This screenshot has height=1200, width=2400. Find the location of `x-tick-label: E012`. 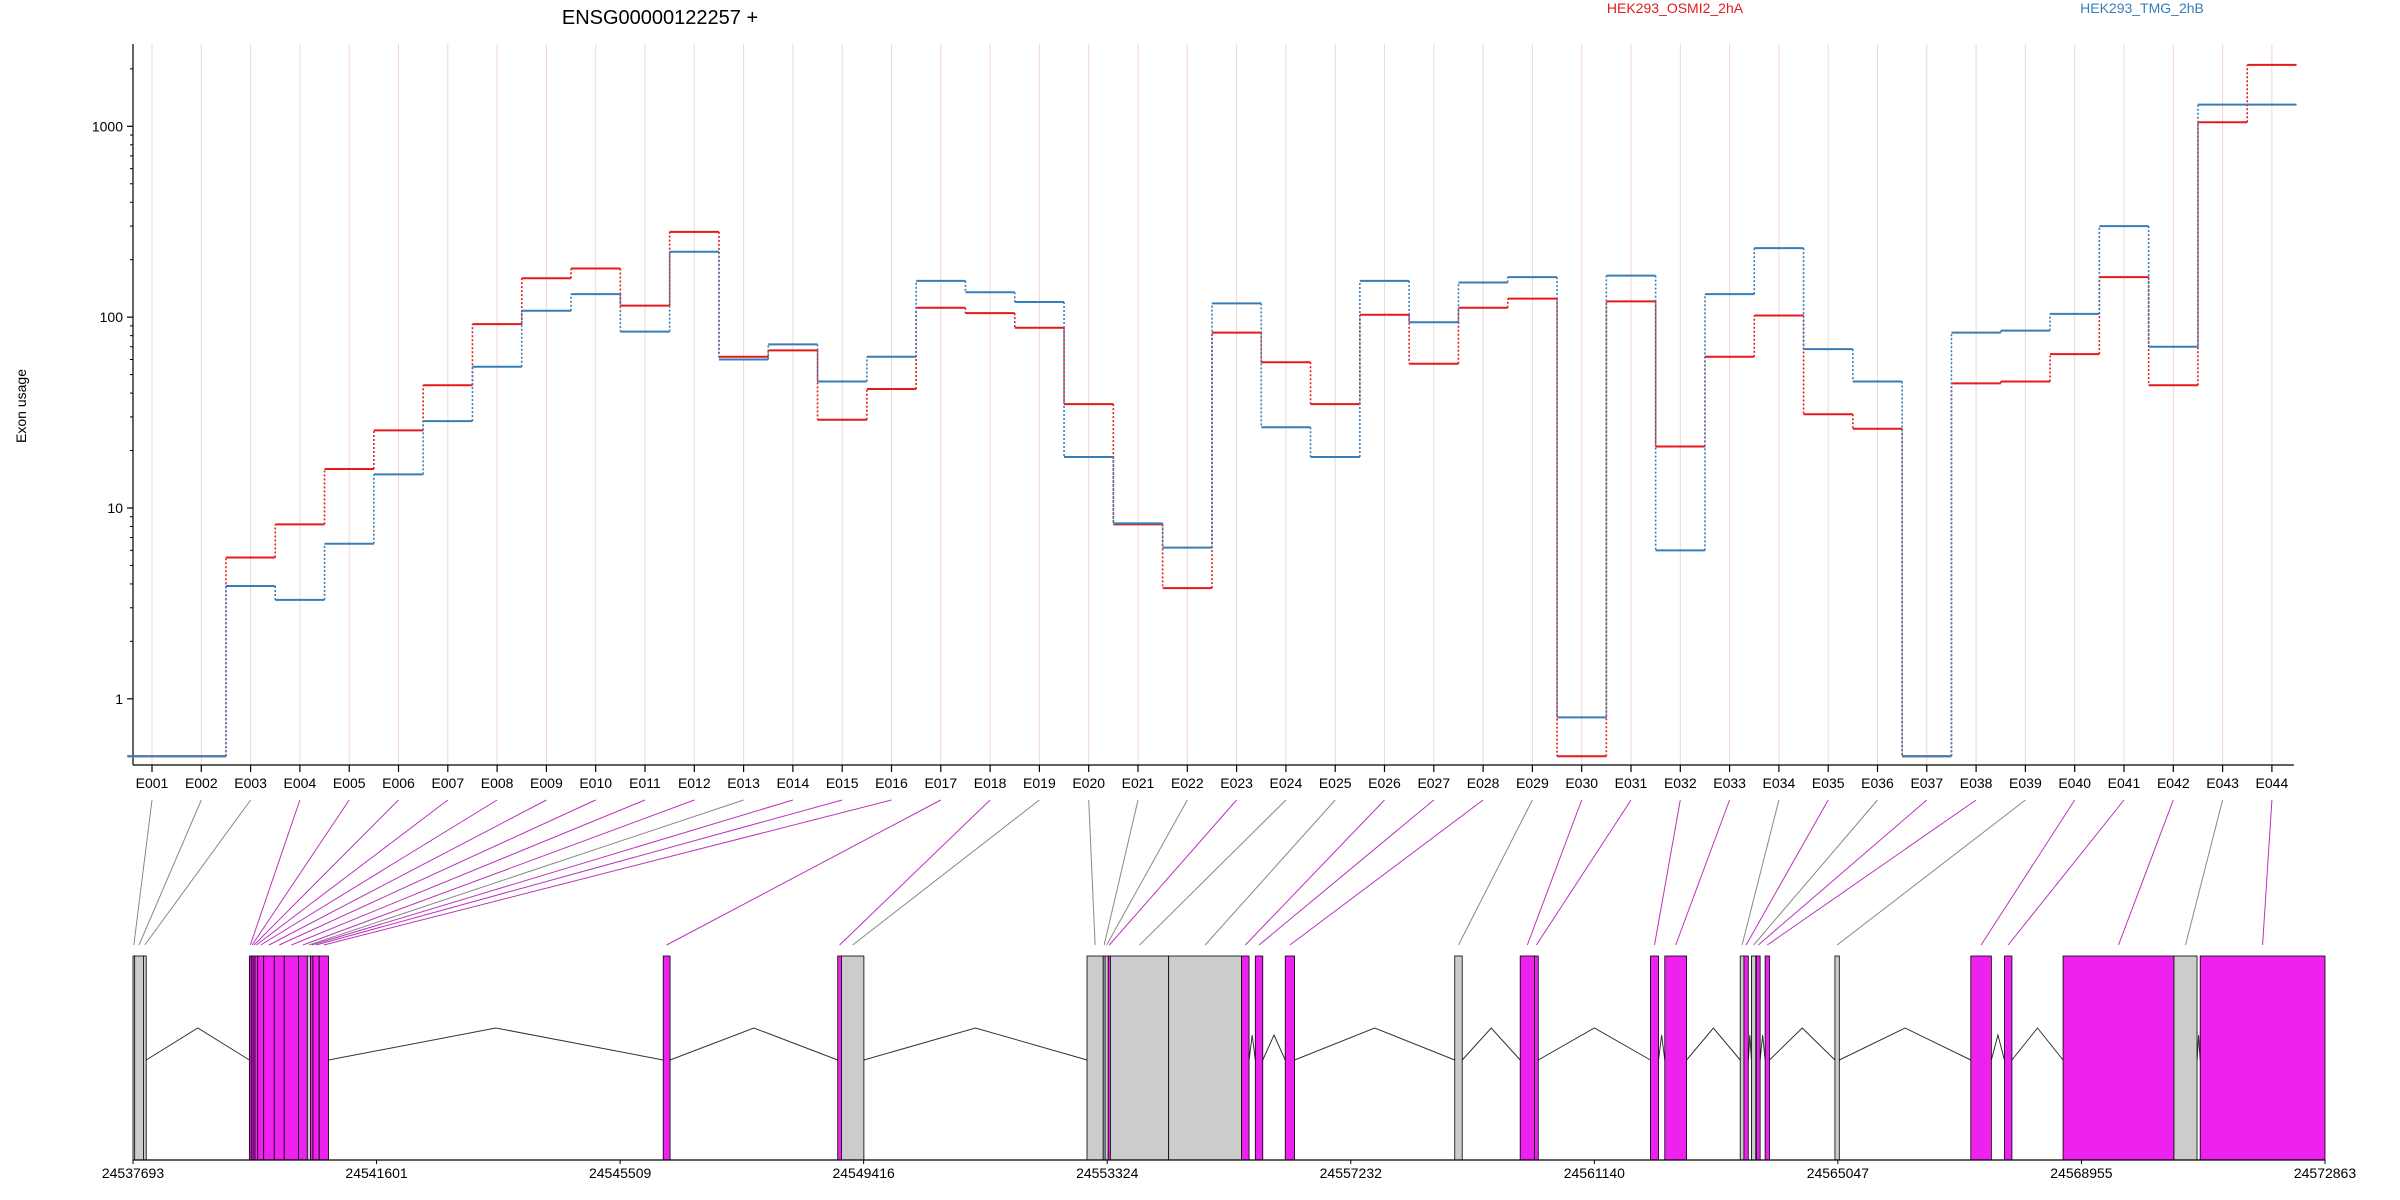

x-tick-label: E012 is located at coordinates (694, 783).